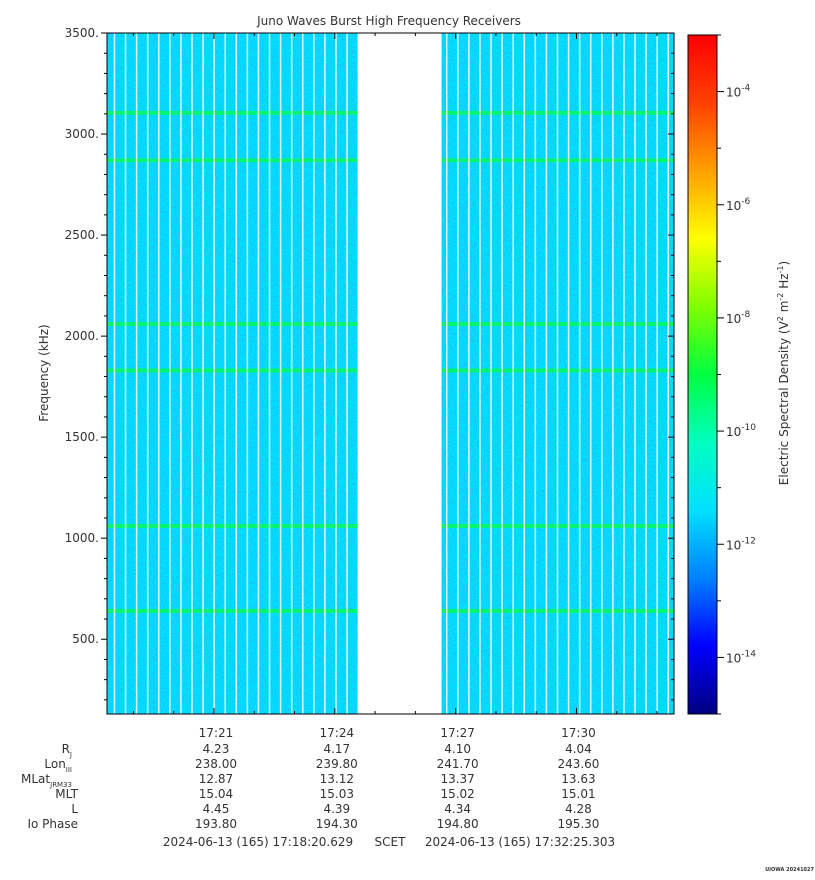  I want to click on ephemeris-value: 12.87, so click(216, 779).